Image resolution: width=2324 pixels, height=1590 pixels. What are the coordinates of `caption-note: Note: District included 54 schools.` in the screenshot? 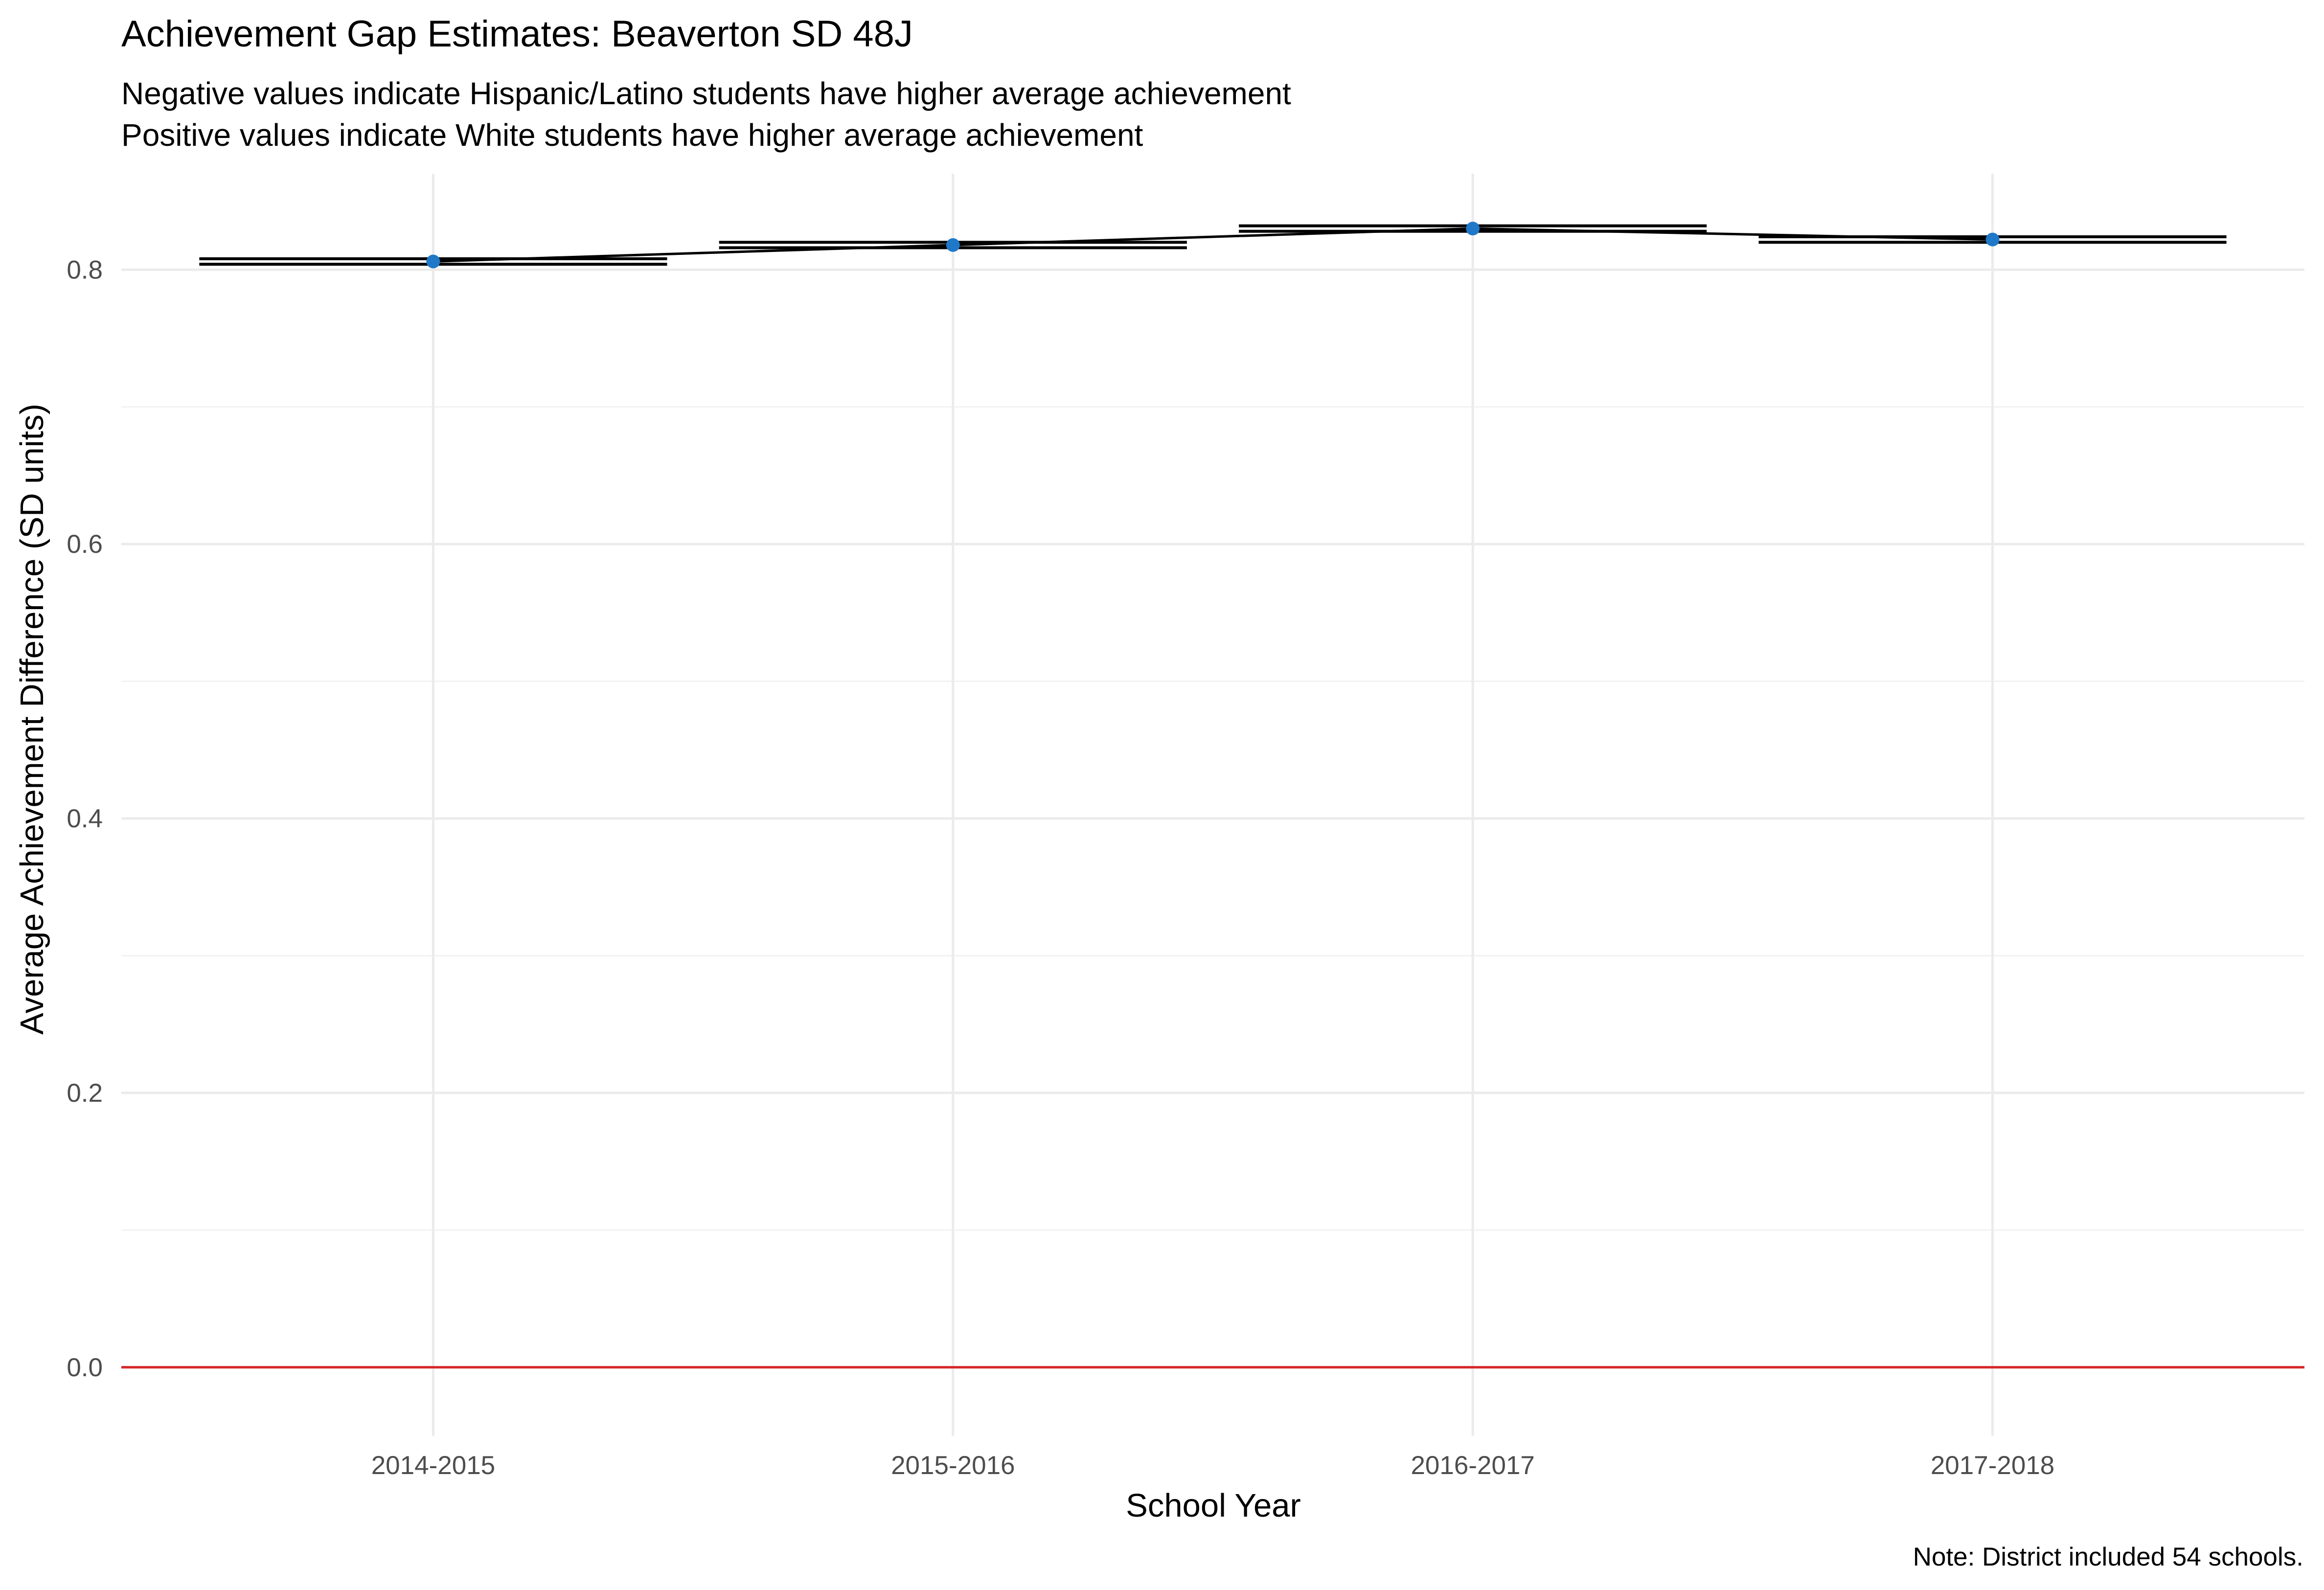 It's located at (2108, 1557).